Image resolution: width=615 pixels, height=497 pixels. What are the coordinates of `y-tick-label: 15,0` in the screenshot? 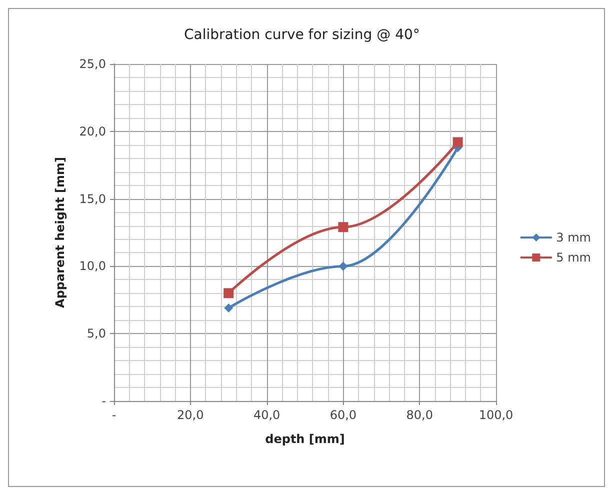 It's located at (92, 199).